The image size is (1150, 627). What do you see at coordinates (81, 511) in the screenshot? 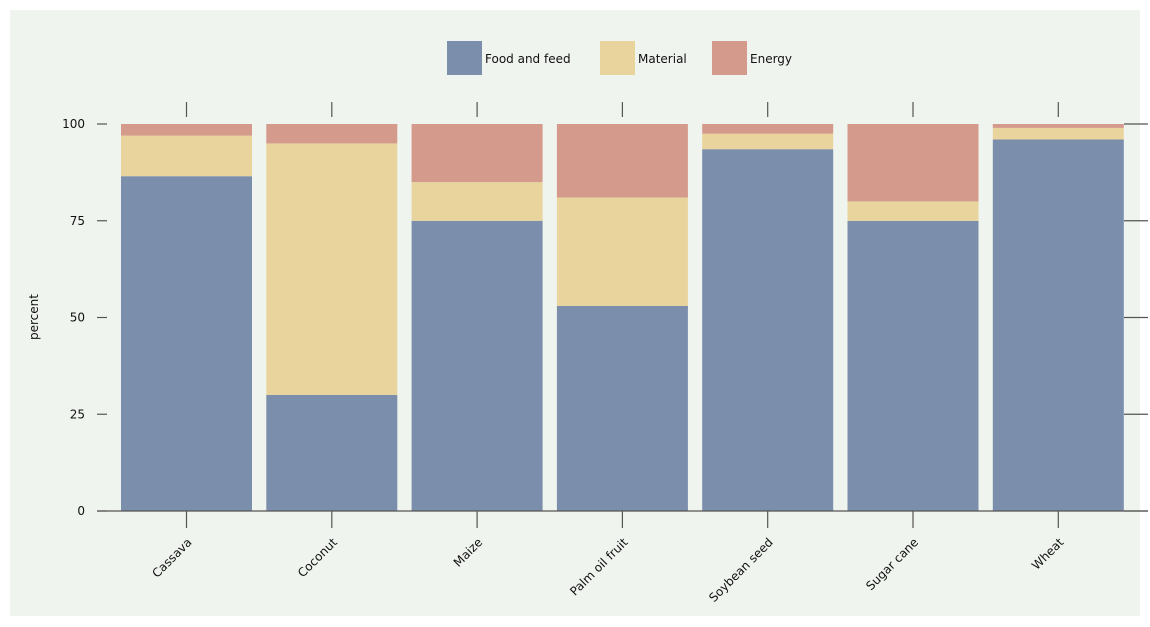
I see `y-tick-label: 0` at bounding box center [81, 511].